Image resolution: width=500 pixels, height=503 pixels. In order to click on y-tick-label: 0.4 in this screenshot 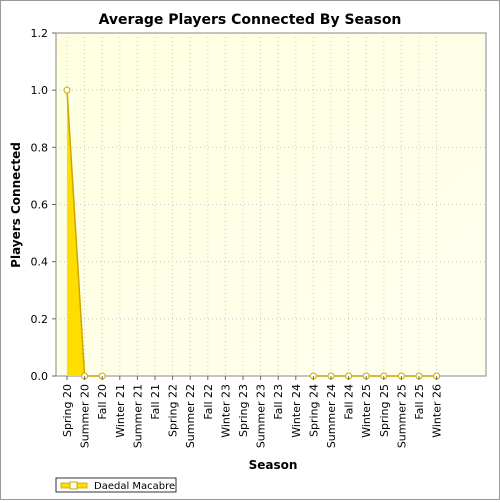, I will do `click(40, 262)`.